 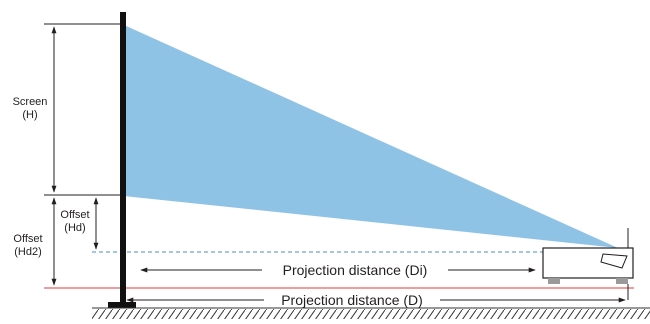 What do you see at coordinates (74, 228) in the screenshot?
I see `offset-hd-sub-label: (Hd)` at bounding box center [74, 228].